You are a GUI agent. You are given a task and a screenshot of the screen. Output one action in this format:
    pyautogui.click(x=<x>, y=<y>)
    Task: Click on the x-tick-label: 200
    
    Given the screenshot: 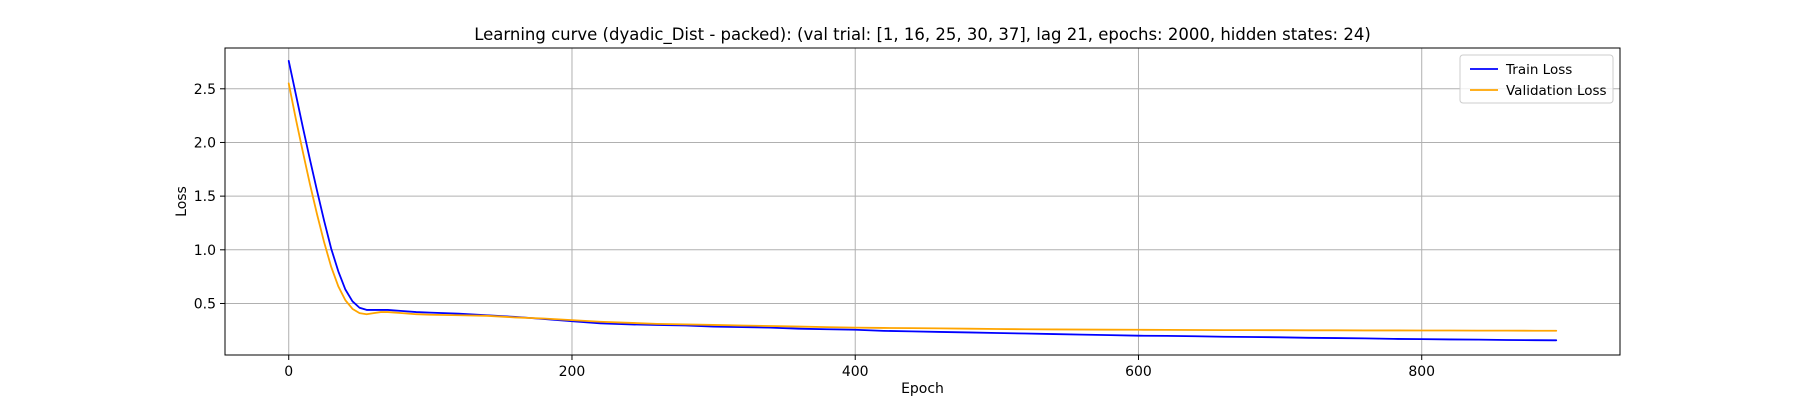 What is the action you would take?
    pyautogui.click(x=572, y=372)
    